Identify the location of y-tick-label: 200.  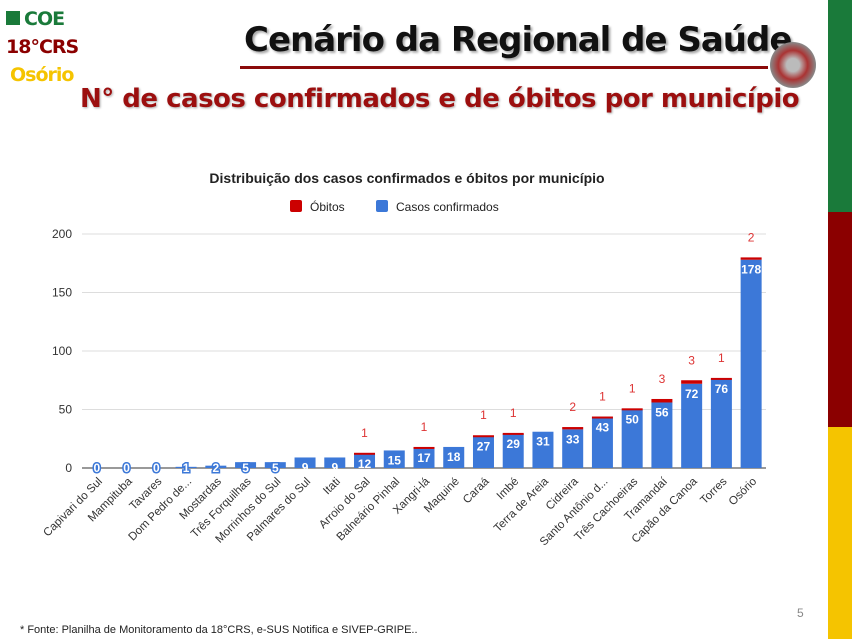
(62, 234).